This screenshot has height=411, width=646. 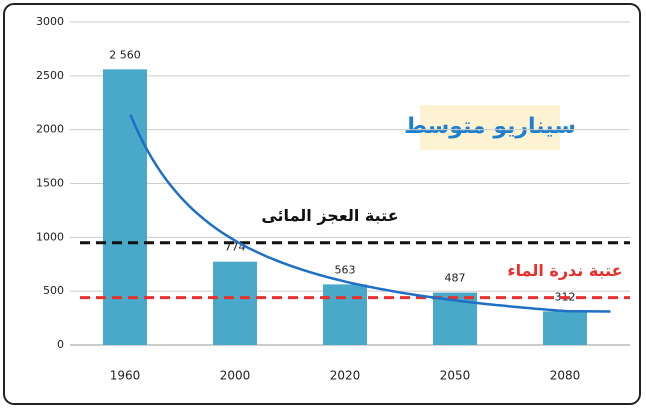 I want to click on y-tick-label: 2500, so click(x=50, y=75).